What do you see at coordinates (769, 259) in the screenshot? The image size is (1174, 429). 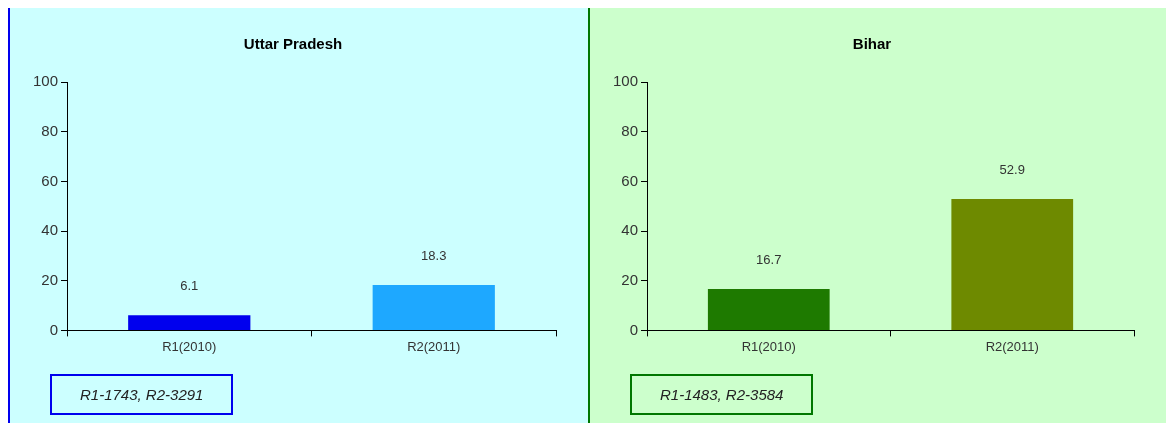 I see `data-label: 16.7` at bounding box center [769, 259].